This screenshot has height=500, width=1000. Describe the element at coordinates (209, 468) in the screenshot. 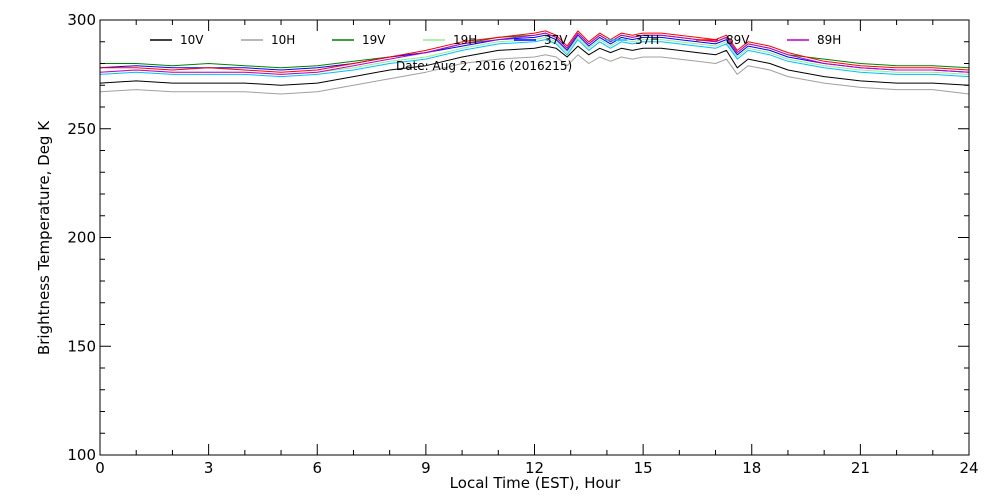

I see `x-tick-label: 3` at that location.